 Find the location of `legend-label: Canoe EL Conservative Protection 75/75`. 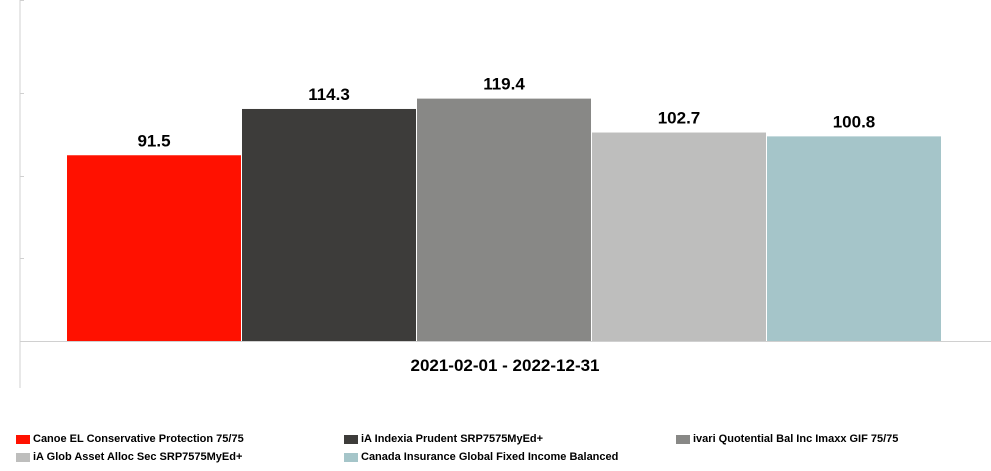

legend-label: Canoe EL Conservative Protection 75/75 is located at coordinates (138, 439).